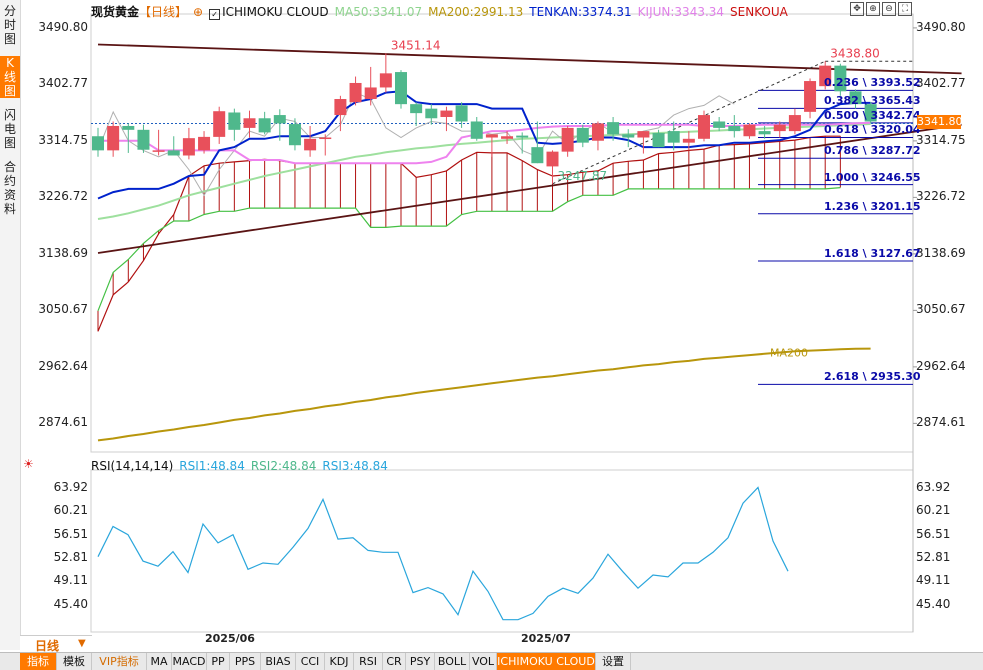  Describe the element at coordinates (941, 422) in the screenshot. I see `price-tick-label-right: 2874.61` at that location.